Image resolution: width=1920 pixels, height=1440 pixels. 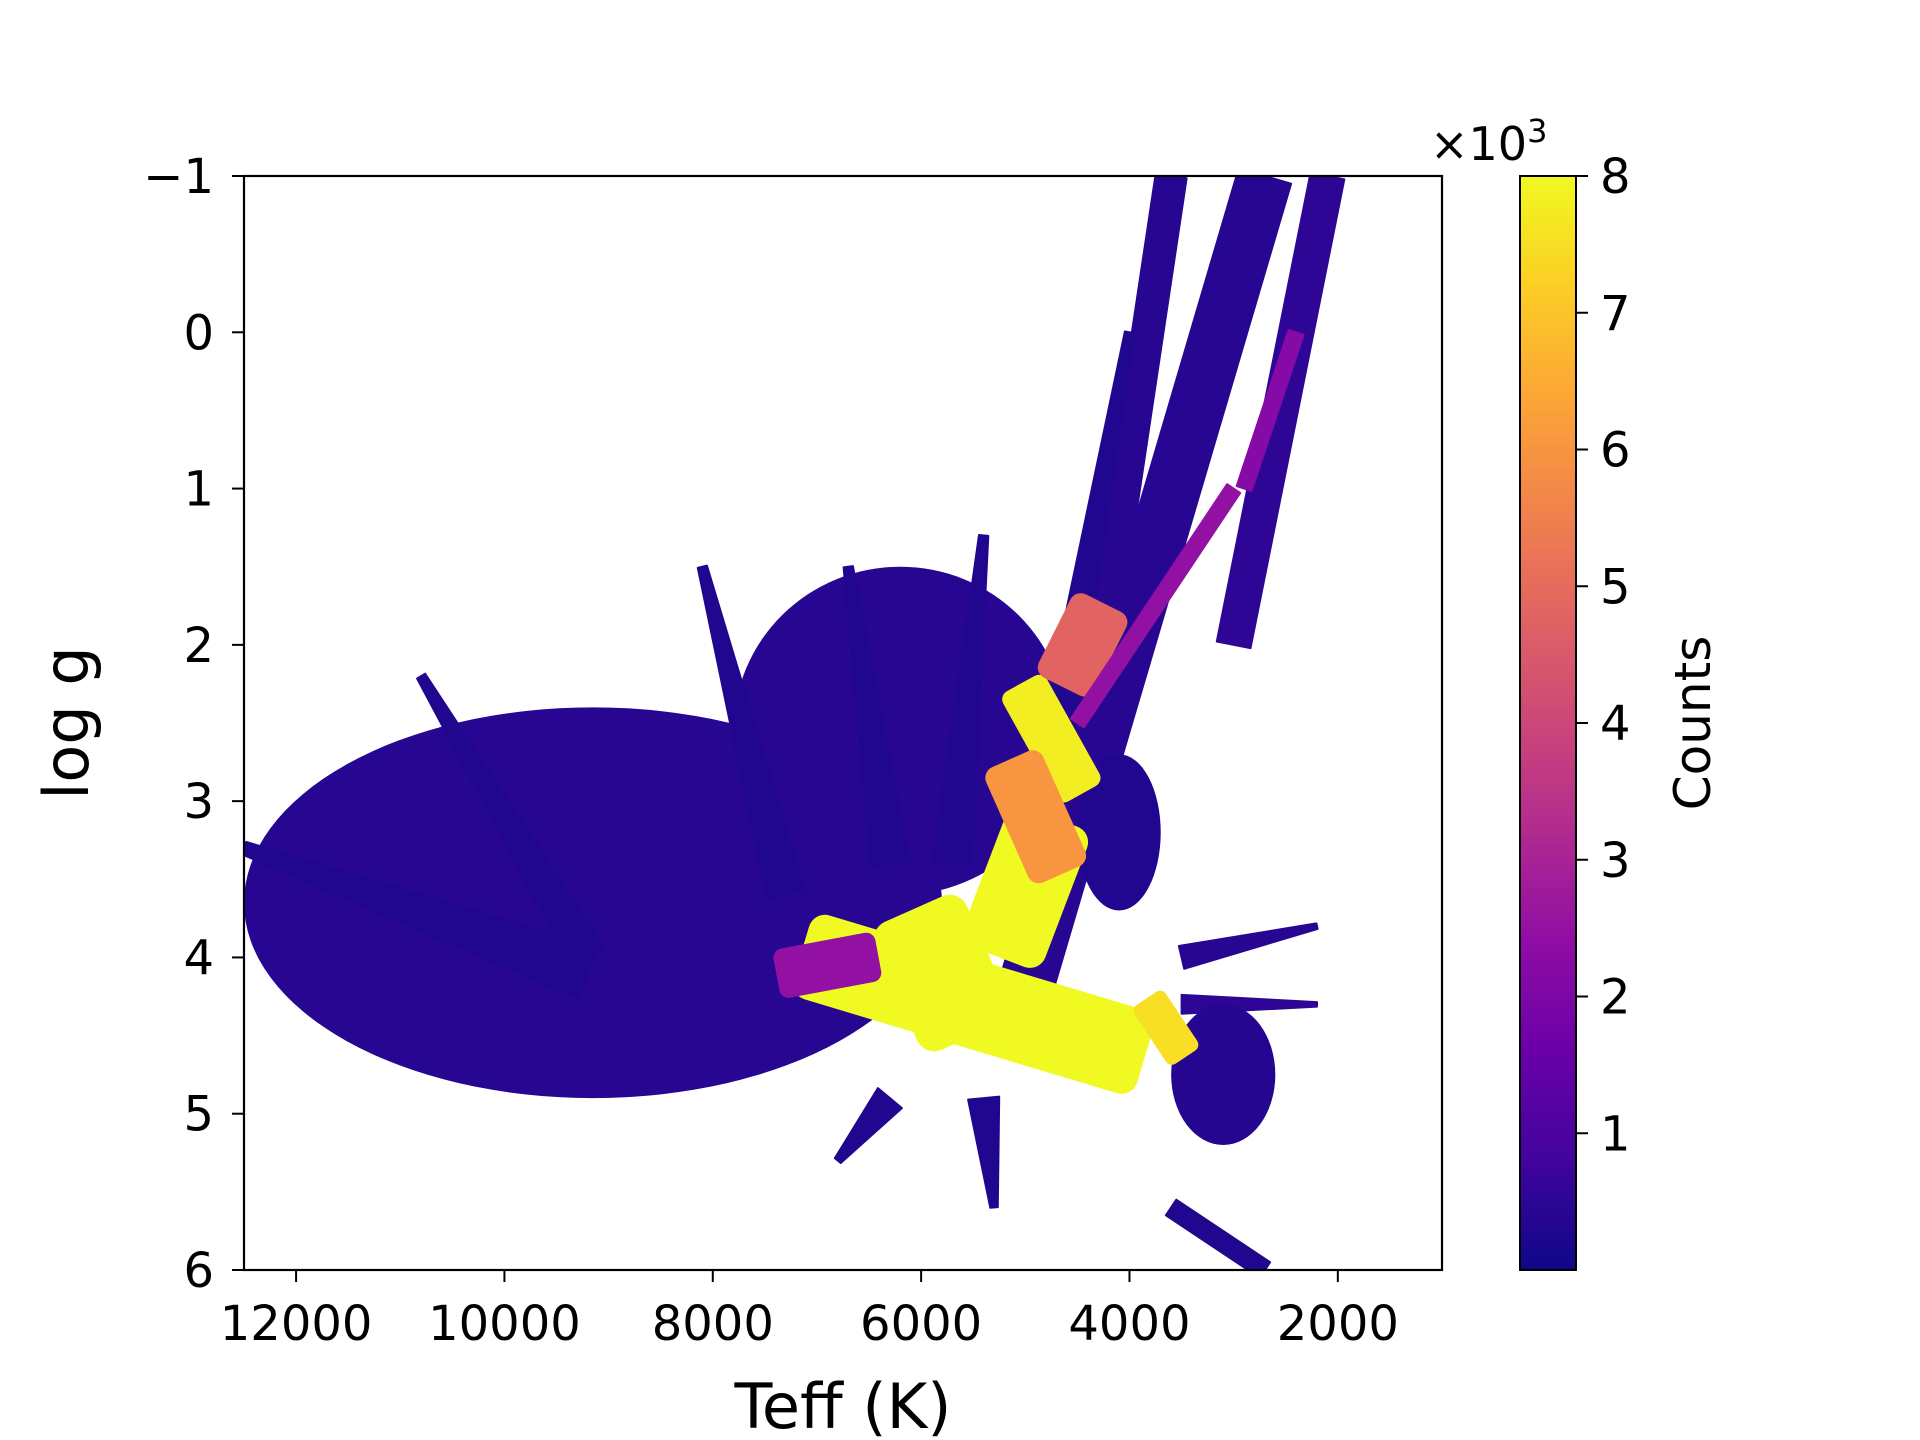 I want to click on colorbar-tick-label: 4, so click(x=1615, y=724).